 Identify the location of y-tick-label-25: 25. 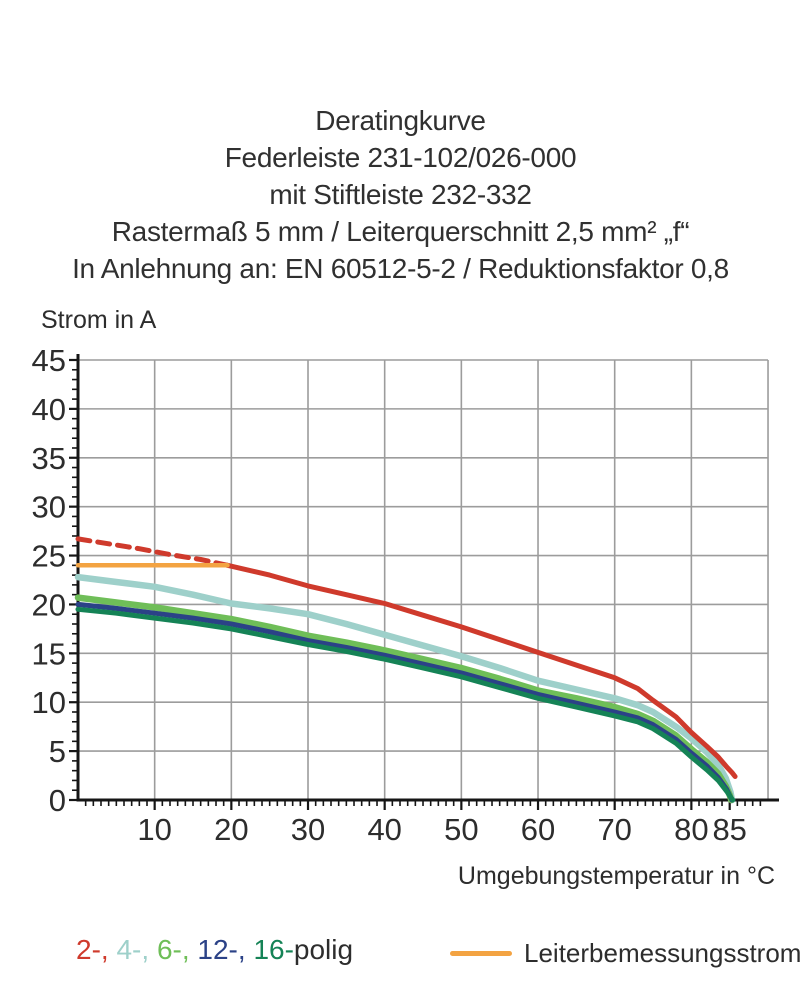
(49, 556).